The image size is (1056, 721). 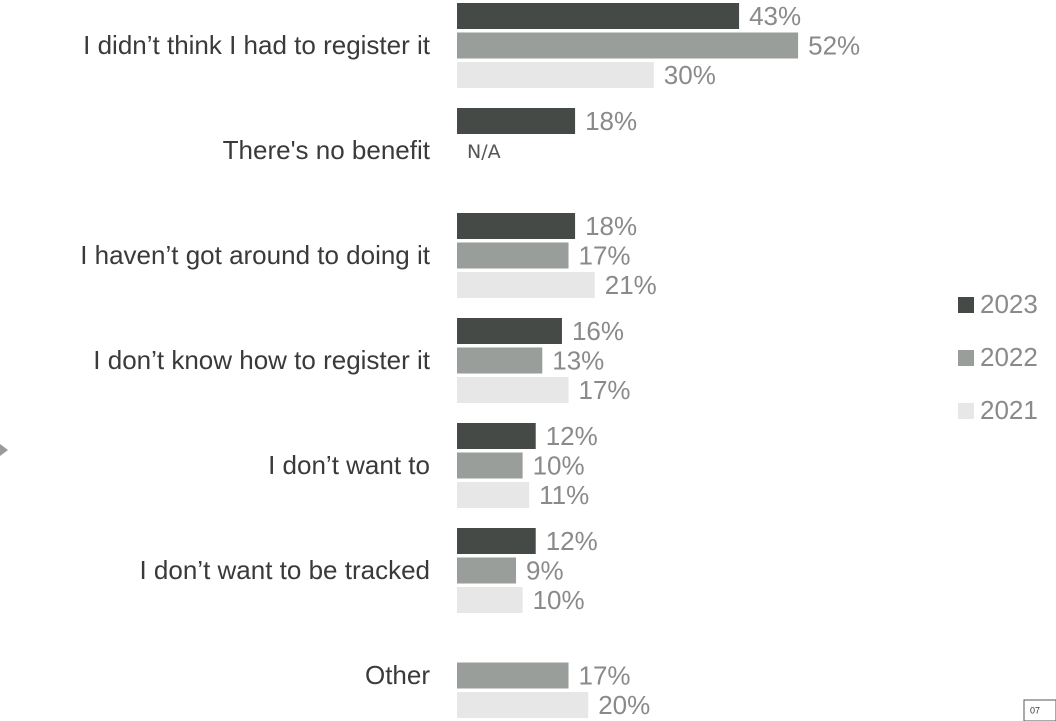 I want to click on category-label: I haven’t got around to doing it, so click(x=255, y=255).